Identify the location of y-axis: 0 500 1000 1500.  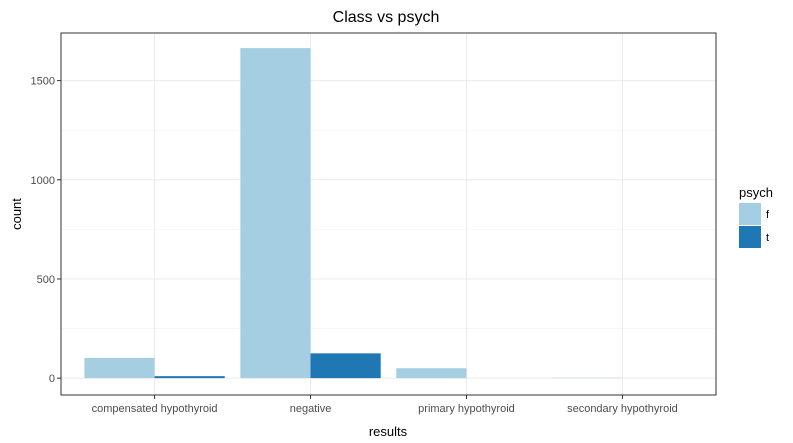
(46, 230).